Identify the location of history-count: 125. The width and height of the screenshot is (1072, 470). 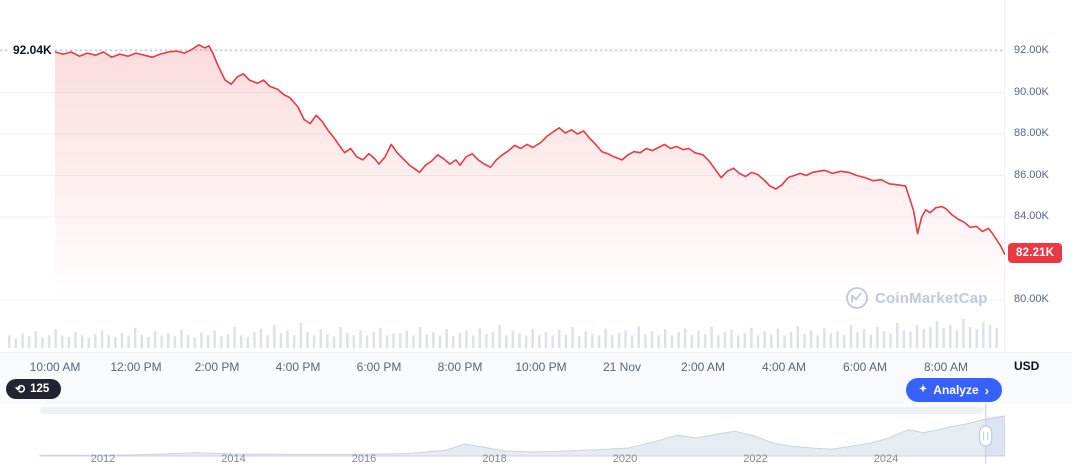
(40, 389).